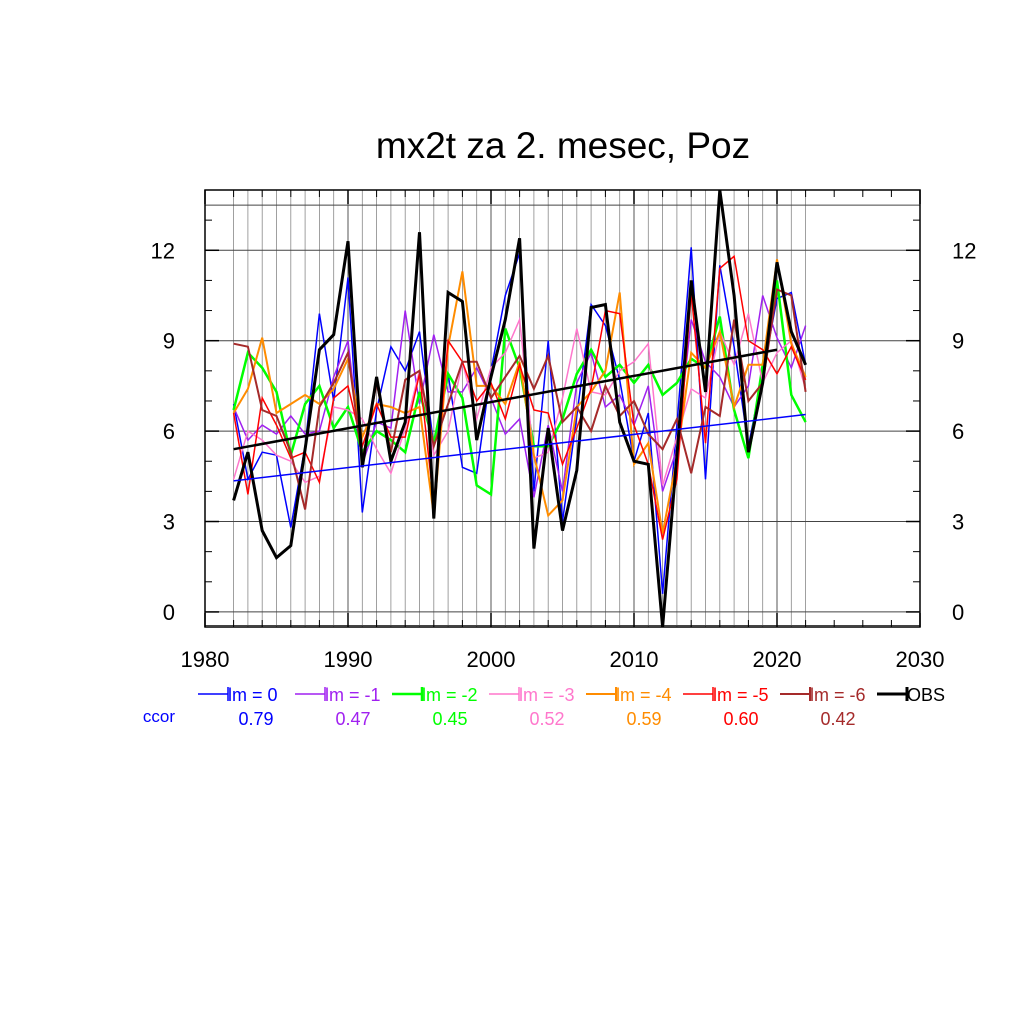  I want to click on legend-label-6: lm = -6, so click(838, 695).